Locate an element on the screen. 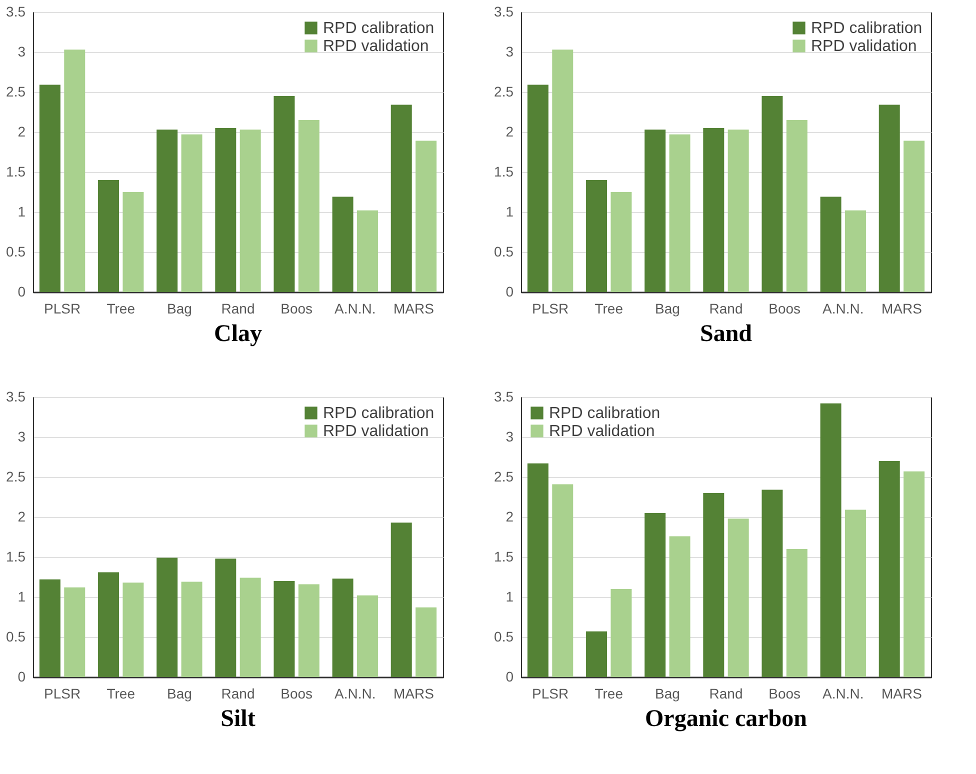  text: Organic carbon is located at coordinates (726, 719).